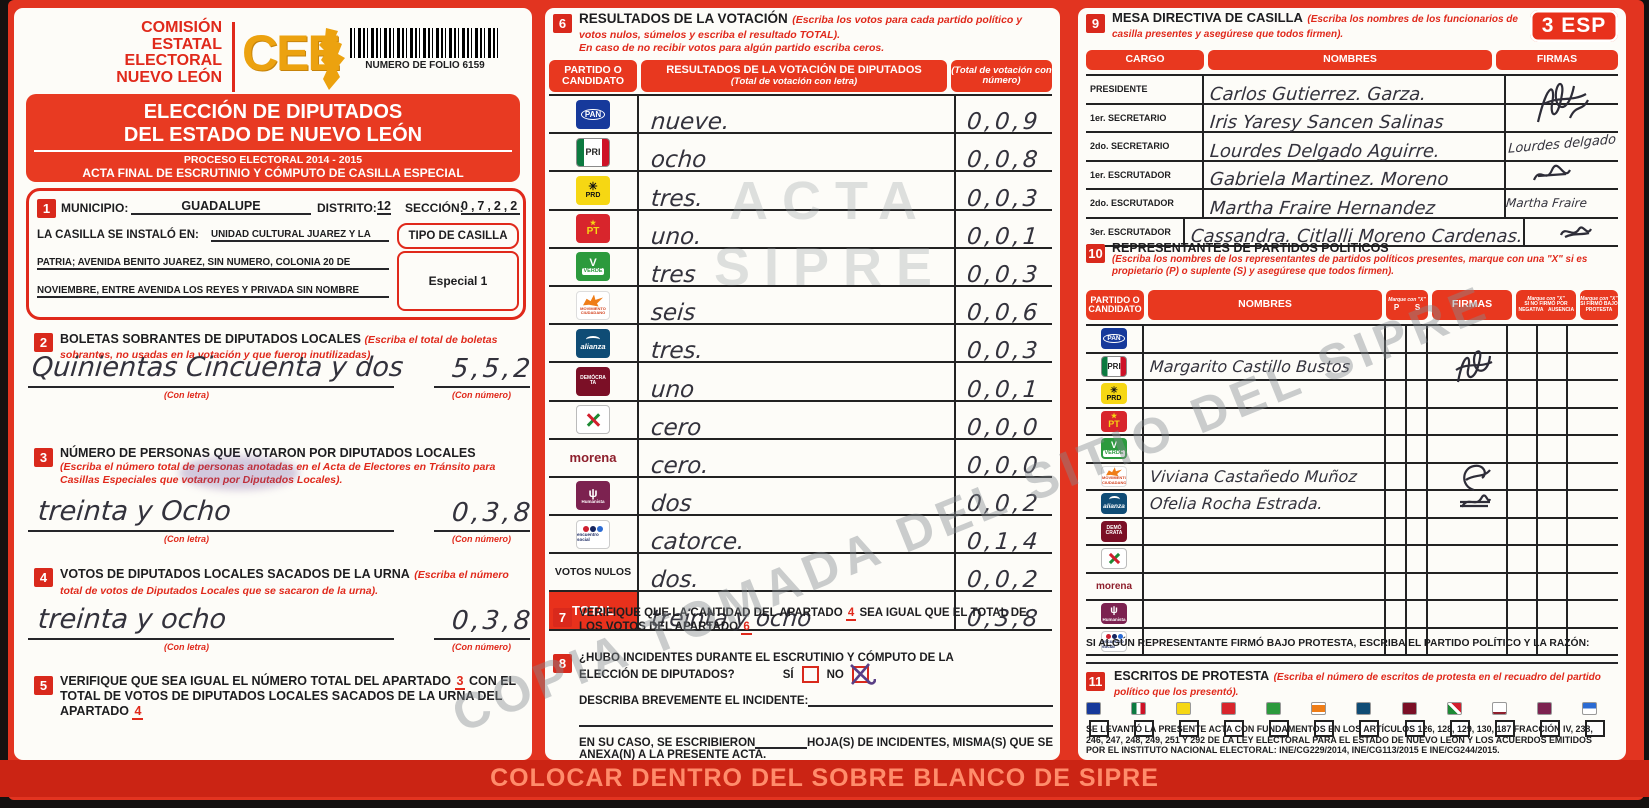  What do you see at coordinates (1352, 722) in the screenshot?
I see `protest-count-row` at bounding box center [1352, 722].